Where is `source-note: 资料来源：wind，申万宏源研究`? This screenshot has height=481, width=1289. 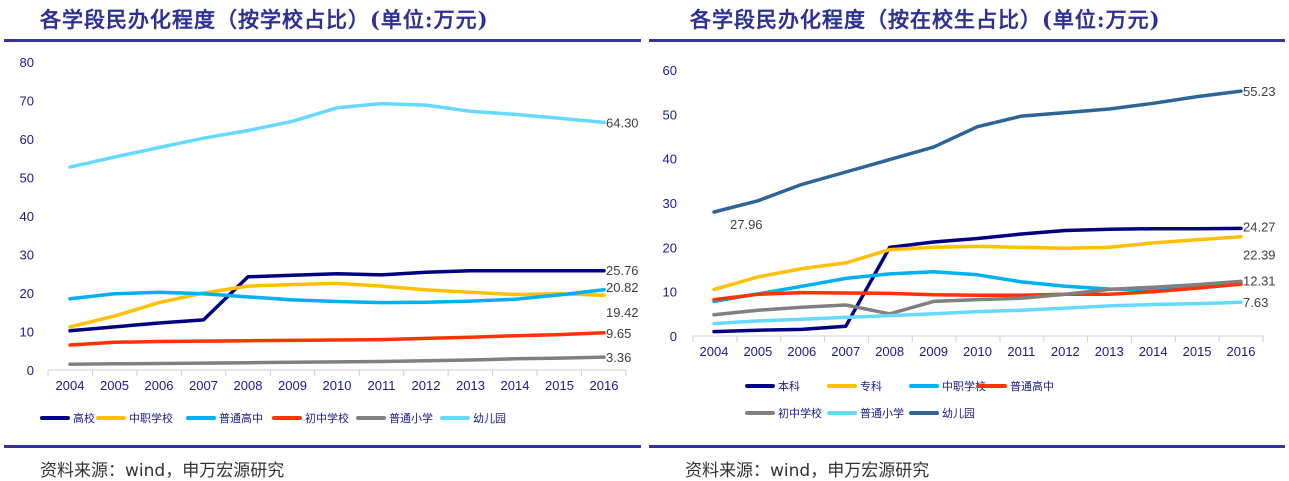
source-note: 资料来源：wind，申万宏源研究 is located at coordinates (162, 471).